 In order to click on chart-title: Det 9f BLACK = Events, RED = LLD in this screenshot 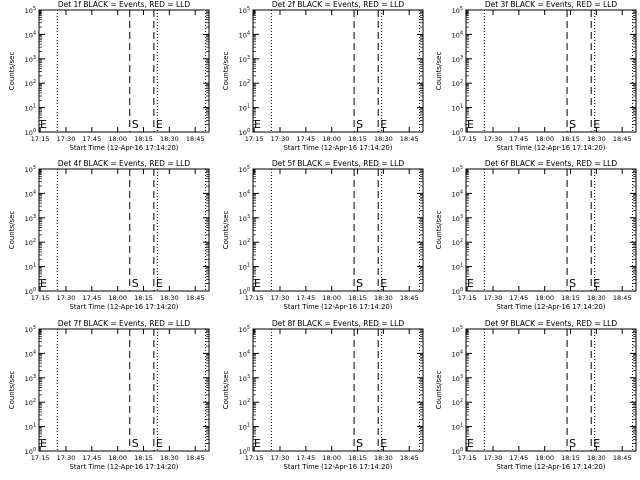, I will do `click(551, 323)`.